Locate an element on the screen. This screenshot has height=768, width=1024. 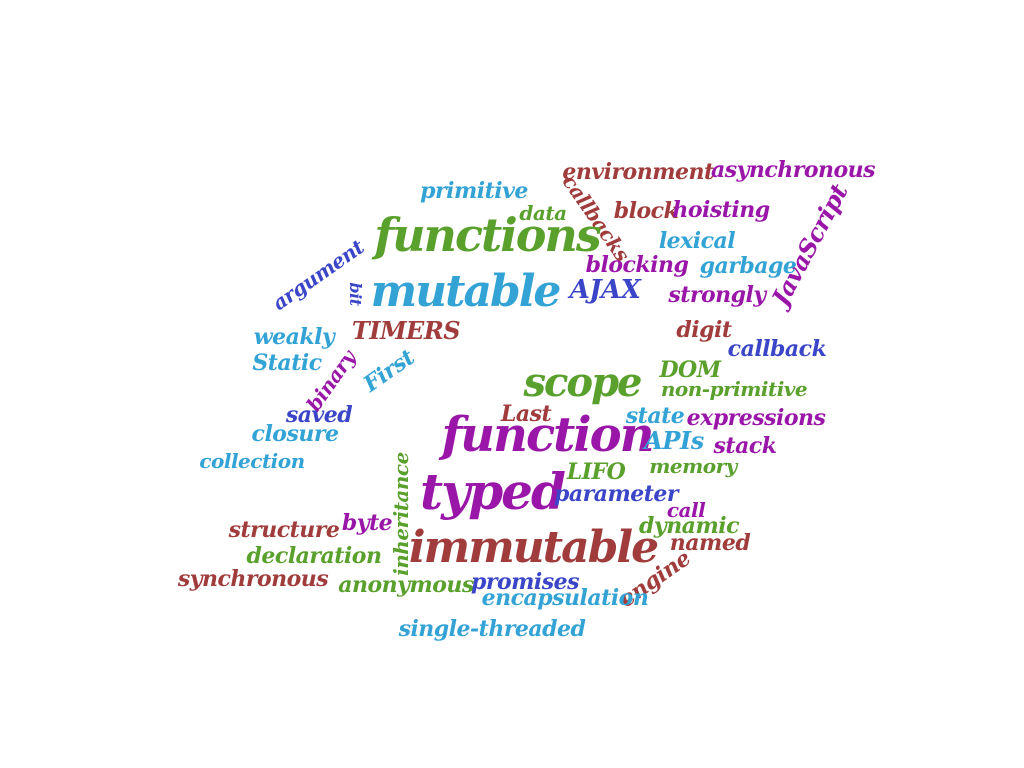
word-function: function is located at coordinates (548, 435).